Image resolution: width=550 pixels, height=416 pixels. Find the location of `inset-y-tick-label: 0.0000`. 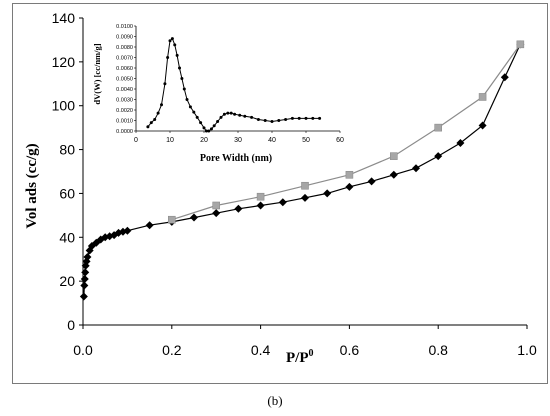

inset-y-tick-label: 0.0000 is located at coordinates (124, 132).